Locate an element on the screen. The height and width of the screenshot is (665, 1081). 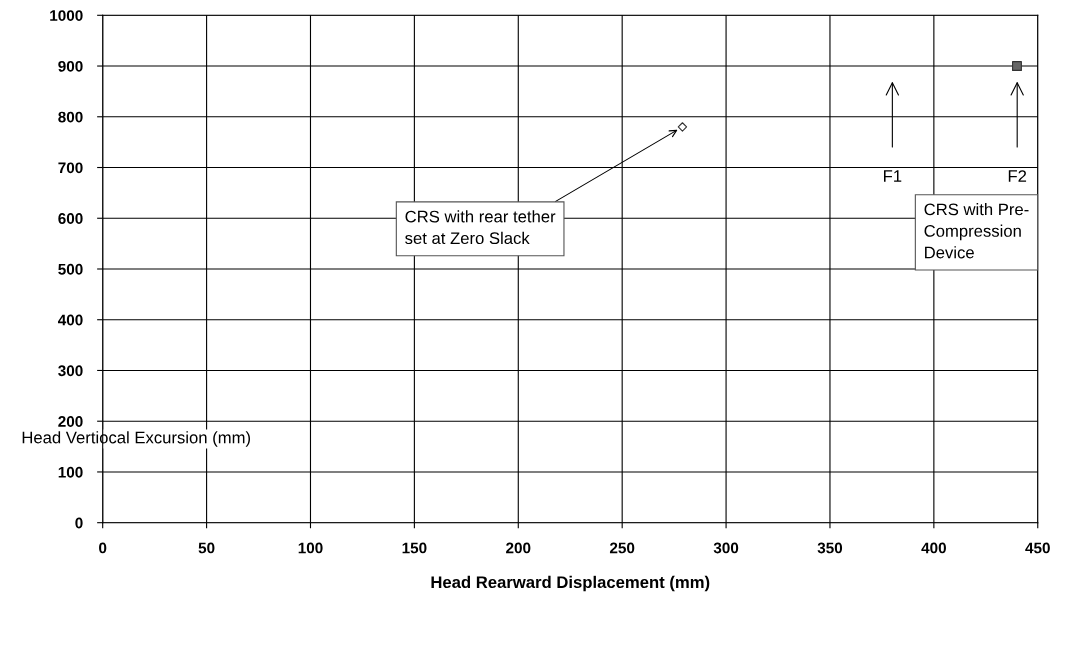
x-tick-label: 300 is located at coordinates (726, 548).